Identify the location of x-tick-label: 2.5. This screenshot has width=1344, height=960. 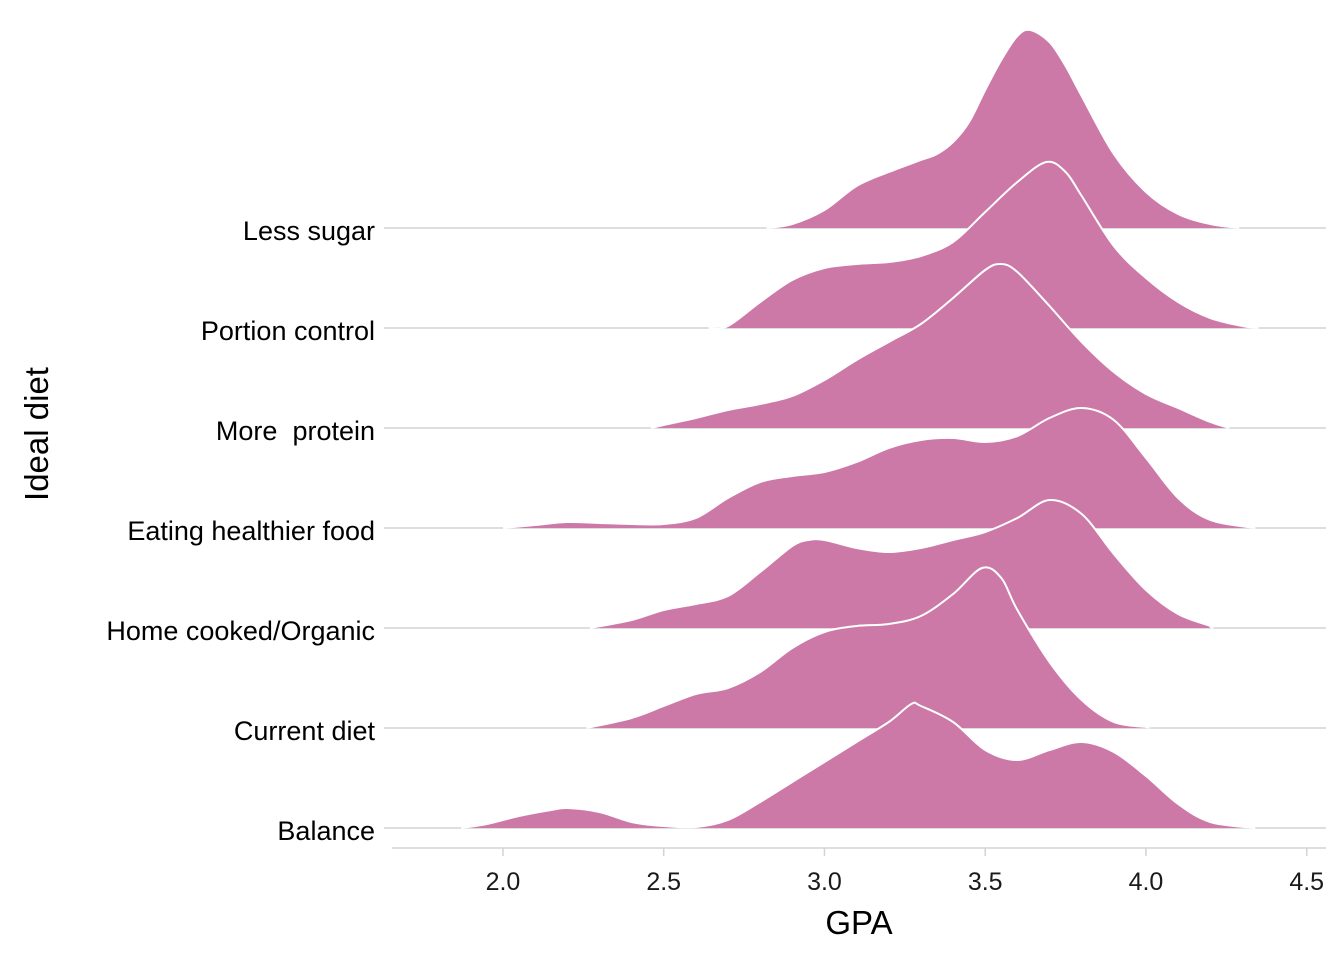
(663, 882).